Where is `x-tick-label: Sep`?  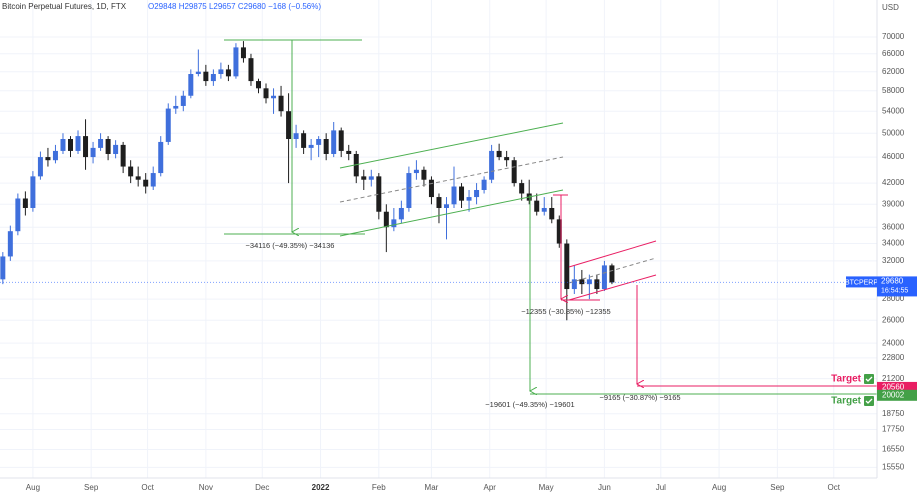 x-tick-label: Sep is located at coordinates (777, 487).